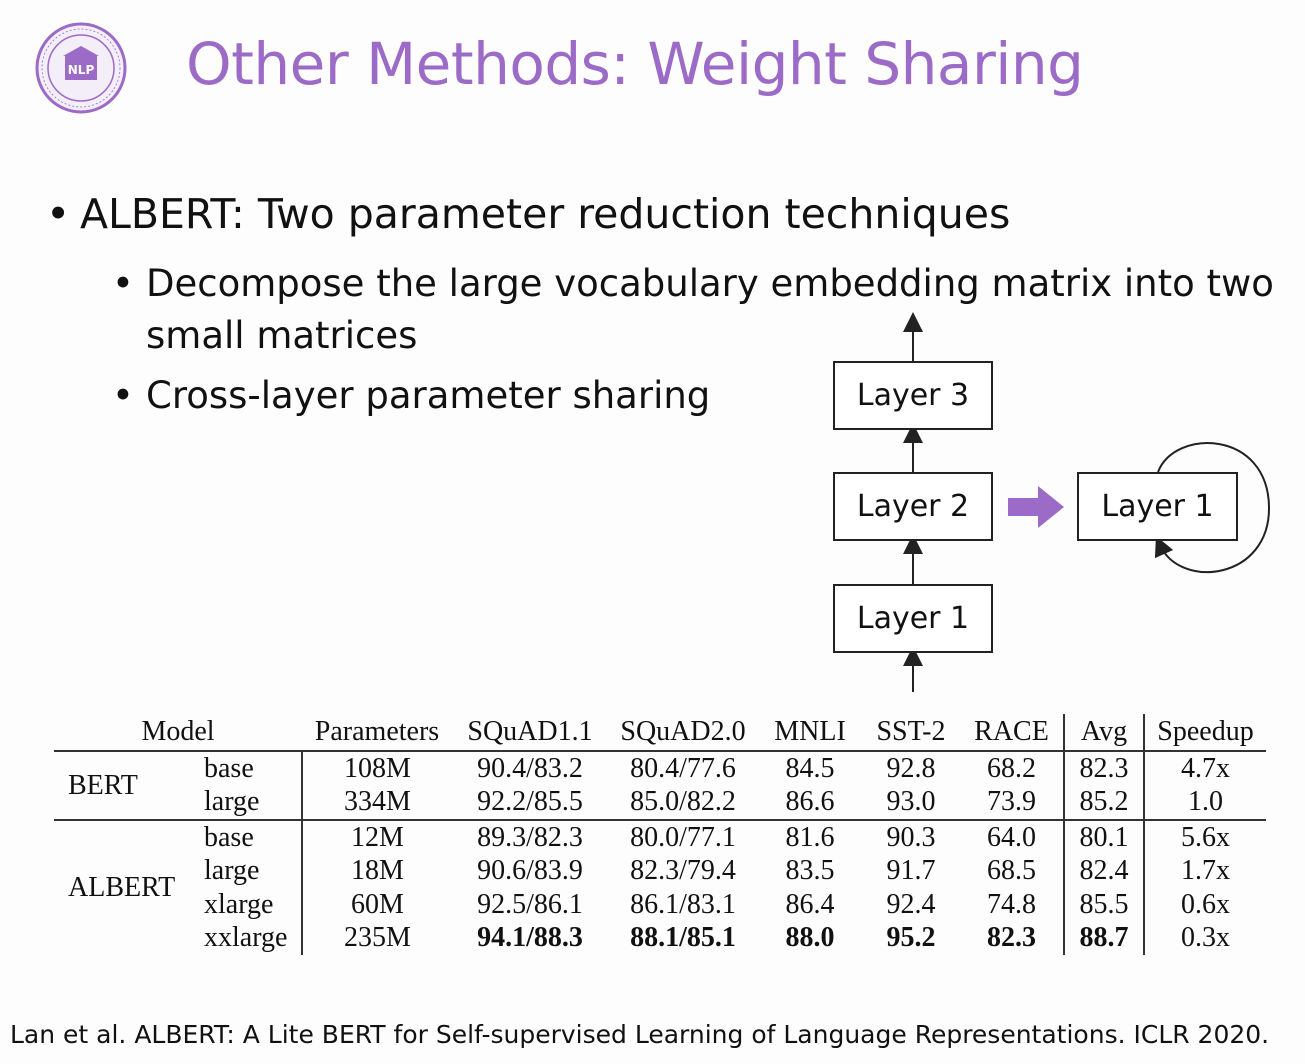  I want to click on header-avg: Avg, so click(1104, 733).